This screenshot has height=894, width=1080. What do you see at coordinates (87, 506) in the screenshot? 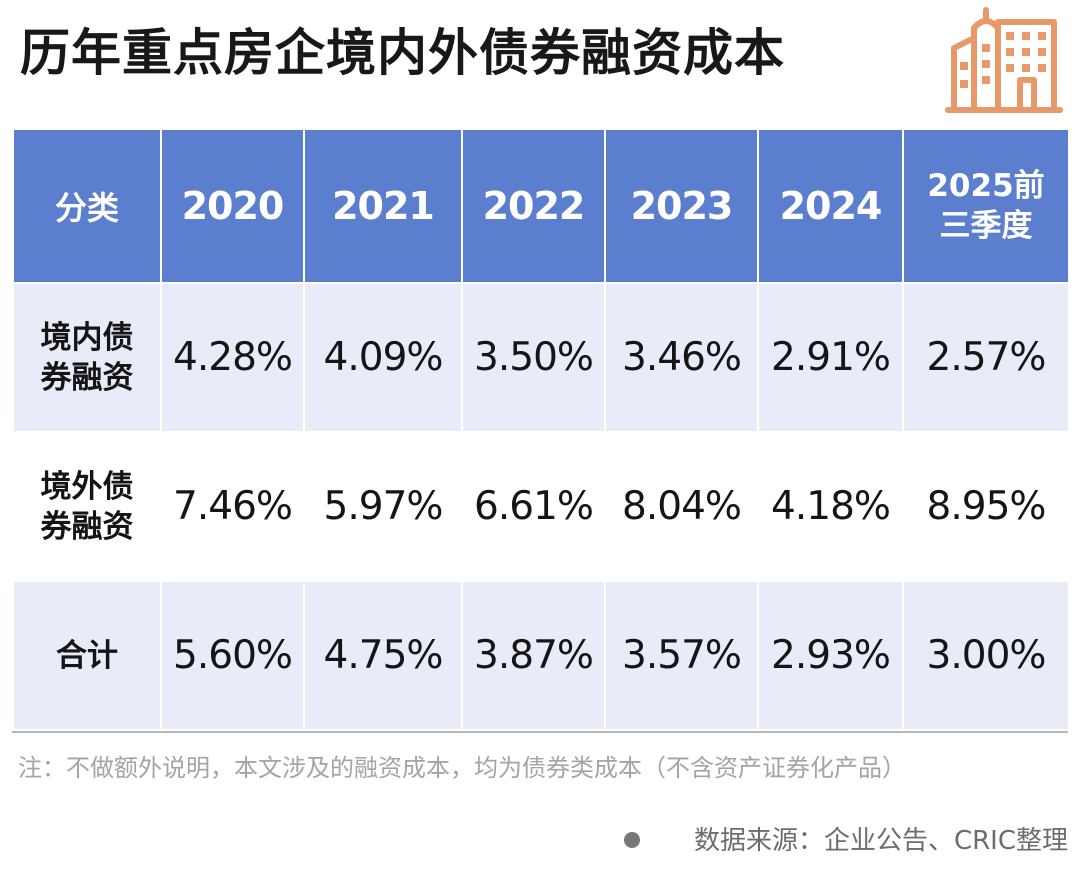
I see `row-label-overseas-bond: 境外债 券融资` at bounding box center [87, 506].